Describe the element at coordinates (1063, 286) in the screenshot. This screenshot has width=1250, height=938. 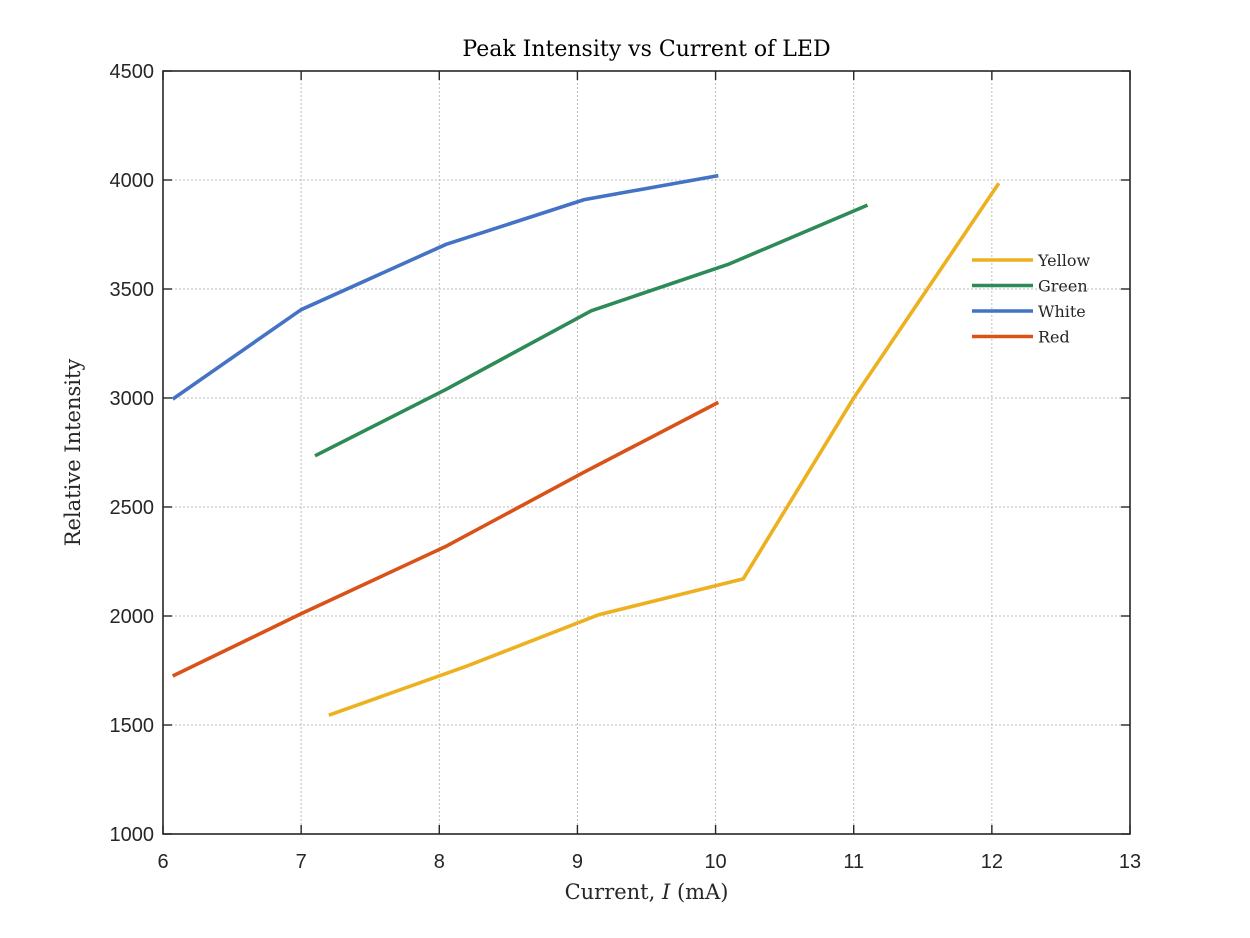
I see `legend-label-green: Green` at that location.